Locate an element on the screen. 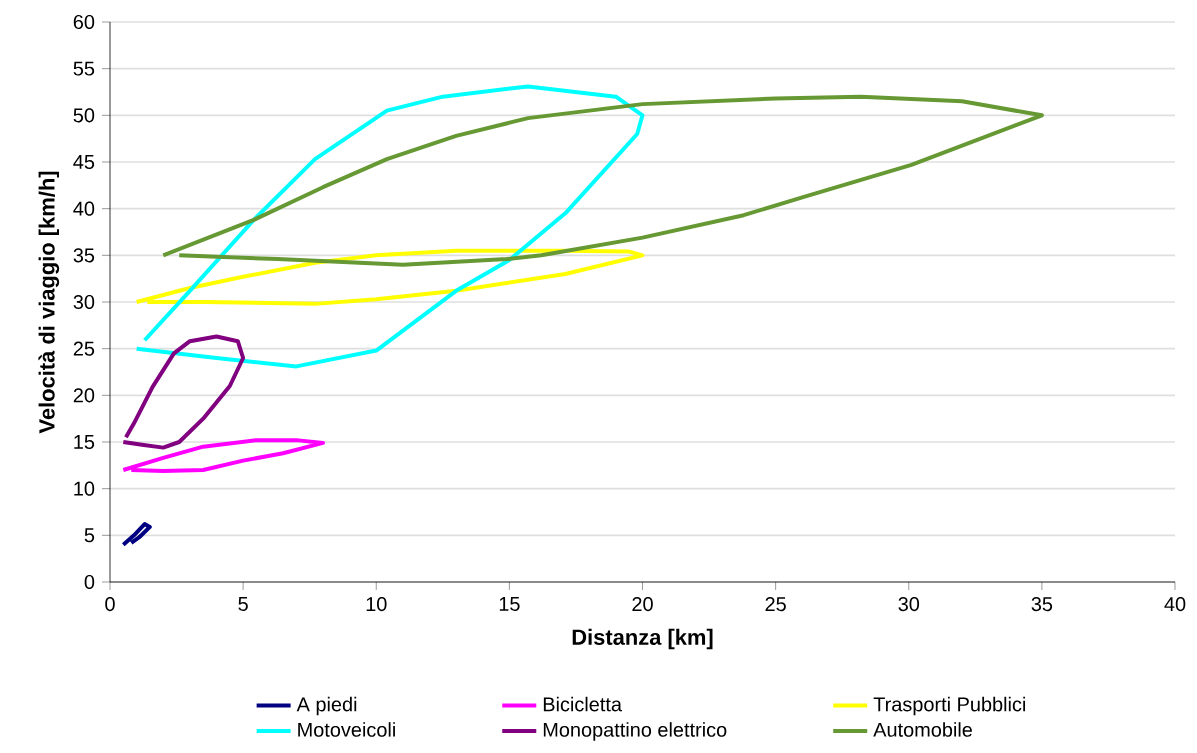  legend-label: Monopattino elettrico is located at coordinates (635, 731).